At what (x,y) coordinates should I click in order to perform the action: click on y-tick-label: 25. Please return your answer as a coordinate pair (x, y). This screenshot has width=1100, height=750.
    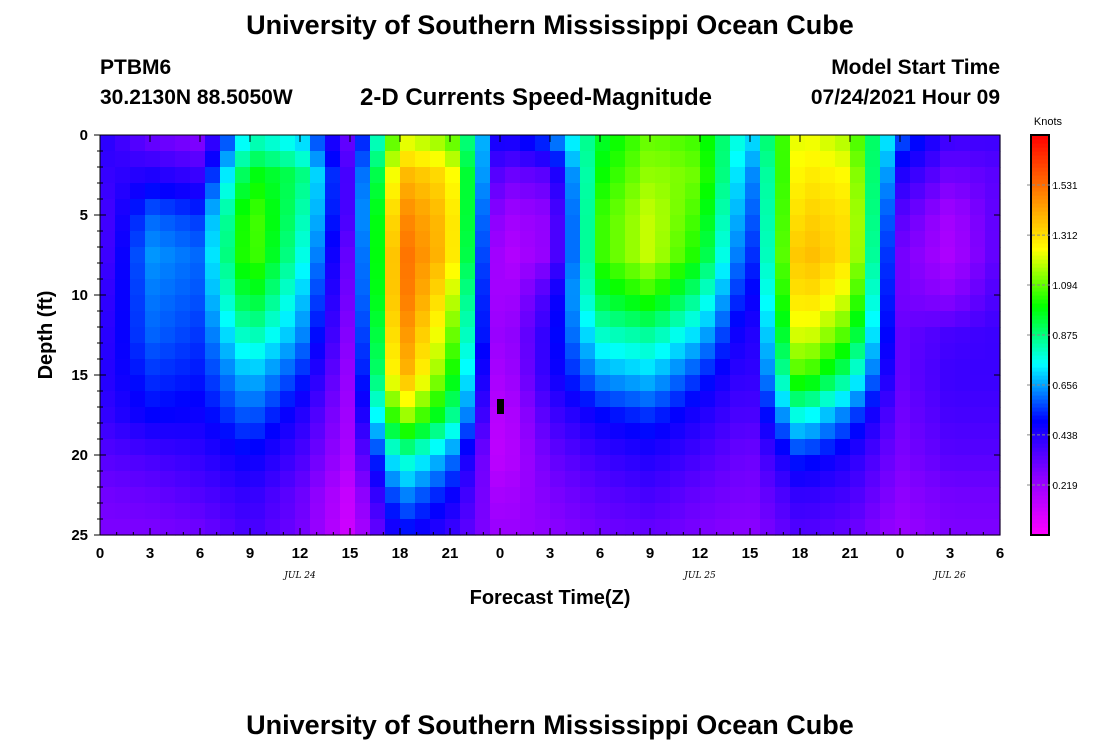
    Looking at the image, I should click on (79, 535).